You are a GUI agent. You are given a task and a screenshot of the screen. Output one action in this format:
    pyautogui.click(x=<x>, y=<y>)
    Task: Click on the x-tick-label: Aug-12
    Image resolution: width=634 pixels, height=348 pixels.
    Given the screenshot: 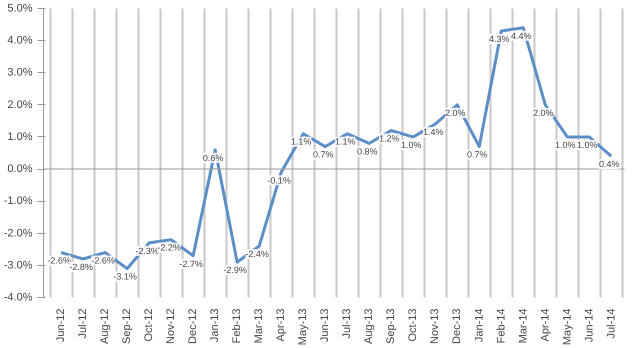 What is the action you would take?
    pyautogui.click(x=105, y=326)
    